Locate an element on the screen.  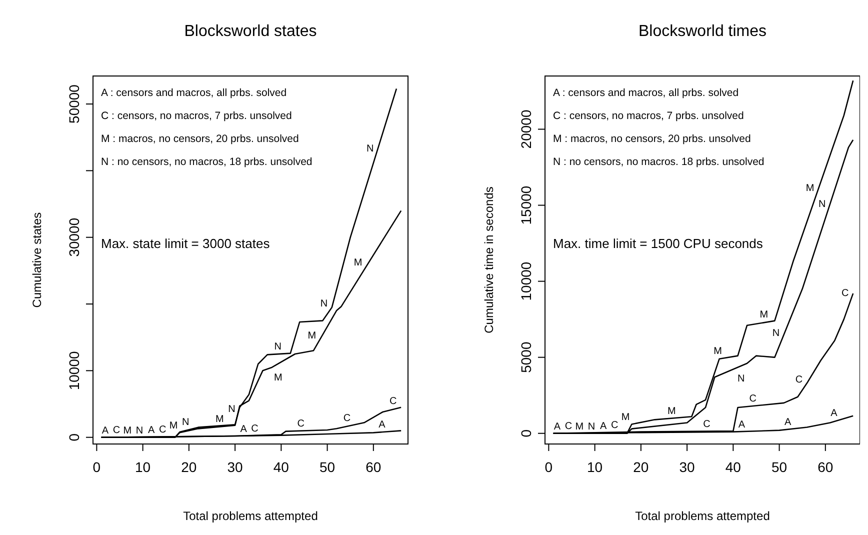
y-axis-title: Cumulative time in seconds is located at coordinates (489, 260).